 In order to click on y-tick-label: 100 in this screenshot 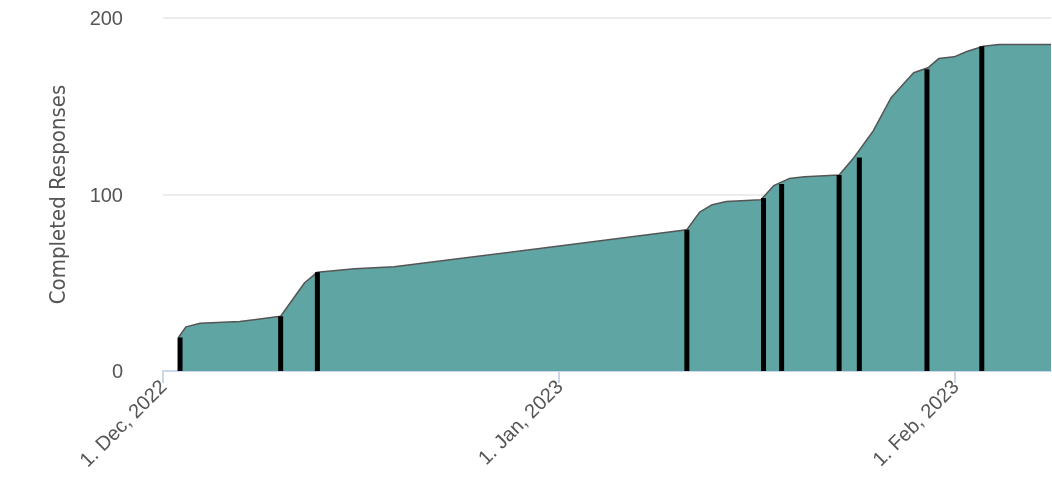, I will do `click(106, 194)`.